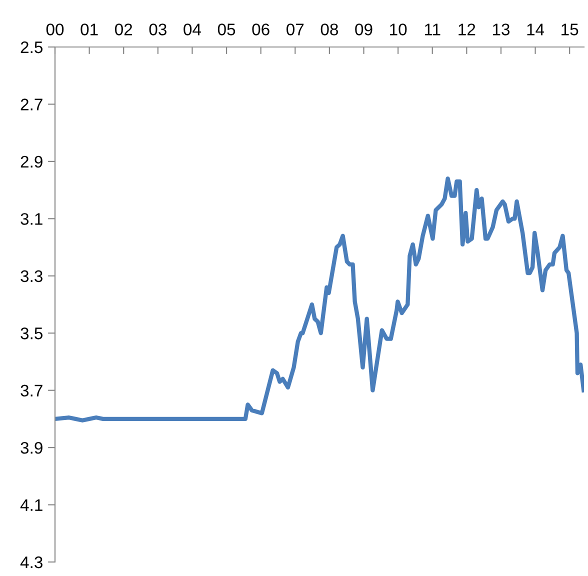  What do you see at coordinates (329, 30) in the screenshot?
I see `x-tick-label: 08` at bounding box center [329, 30].